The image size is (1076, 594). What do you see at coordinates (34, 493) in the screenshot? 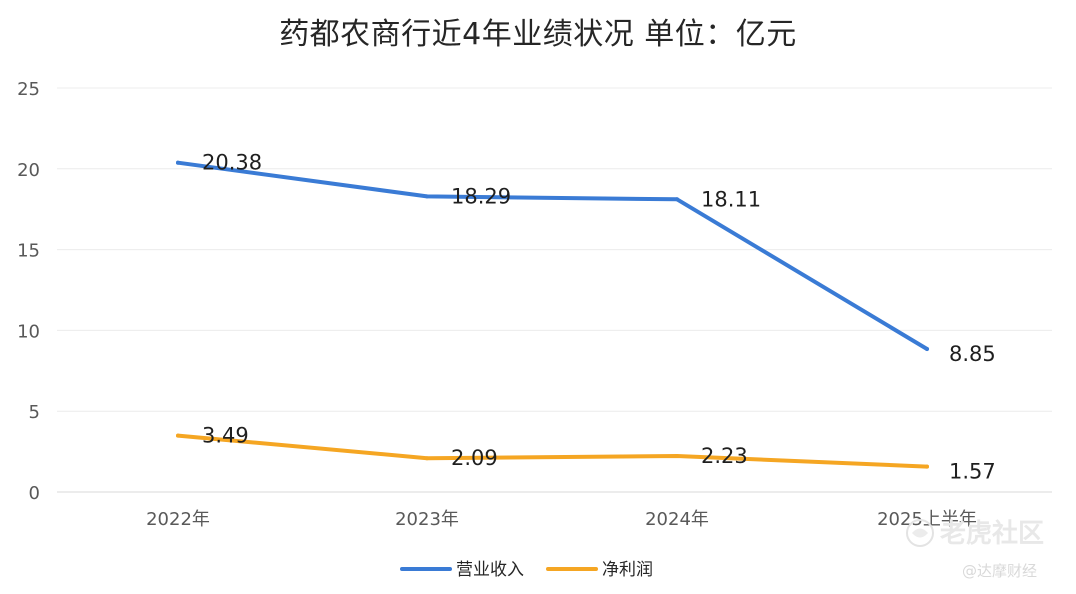
I see `y-tick-label: 0` at bounding box center [34, 493].